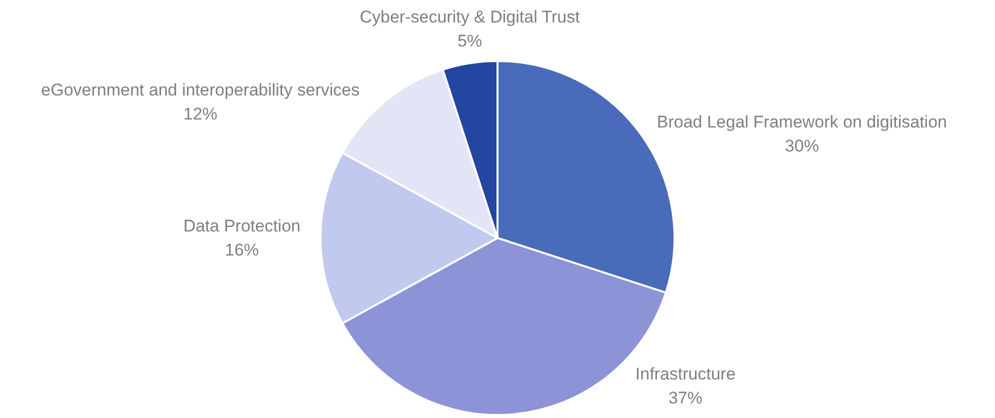 This screenshot has width=995, height=418. What do you see at coordinates (200, 114) in the screenshot?
I see `data-label: 12%` at bounding box center [200, 114].